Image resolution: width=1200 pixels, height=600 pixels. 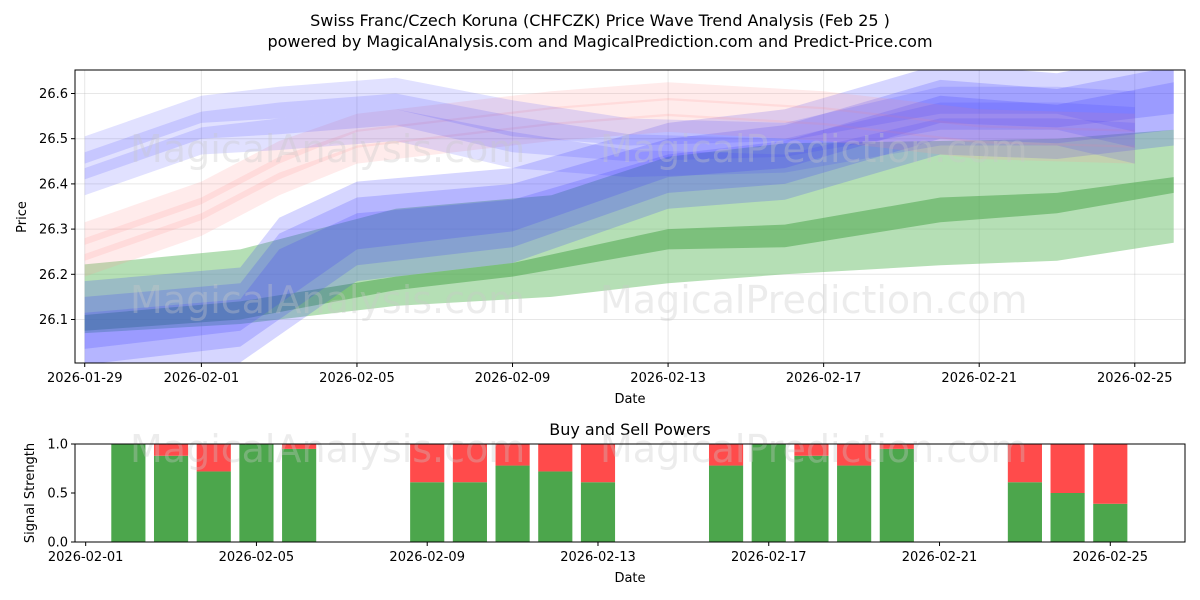 What do you see at coordinates (427, 557) in the screenshot?
I see `signal-xtick-label: 2026-02-09` at bounding box center [427, 557].